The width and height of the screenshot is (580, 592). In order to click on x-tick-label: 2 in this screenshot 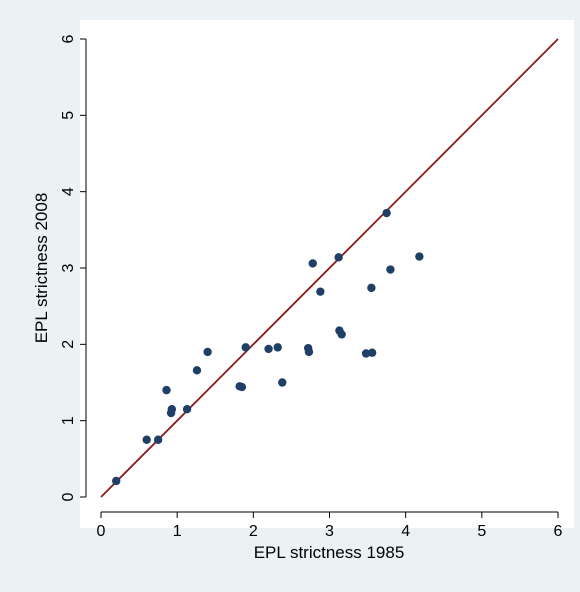, I will do `click(253, 531)`.